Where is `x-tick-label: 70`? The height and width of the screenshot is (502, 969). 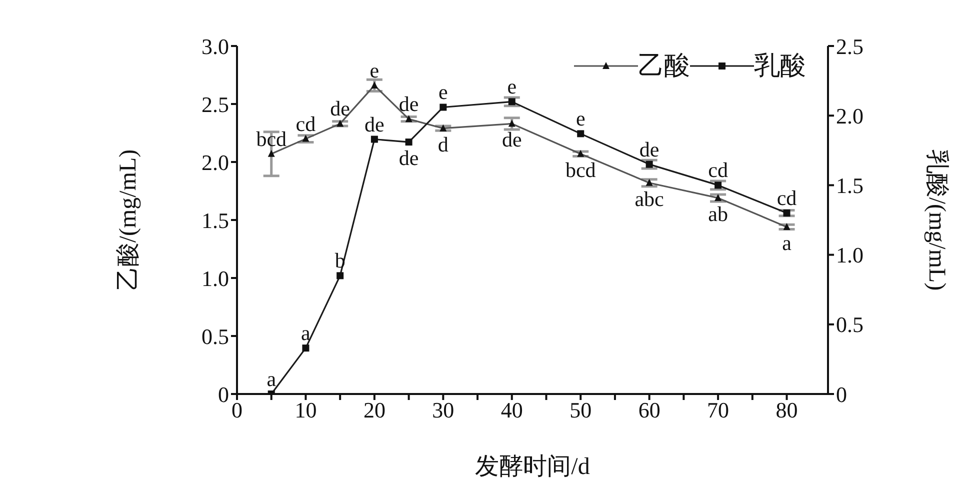 x-tick-label: 70 is located at coordinates (718, 410).